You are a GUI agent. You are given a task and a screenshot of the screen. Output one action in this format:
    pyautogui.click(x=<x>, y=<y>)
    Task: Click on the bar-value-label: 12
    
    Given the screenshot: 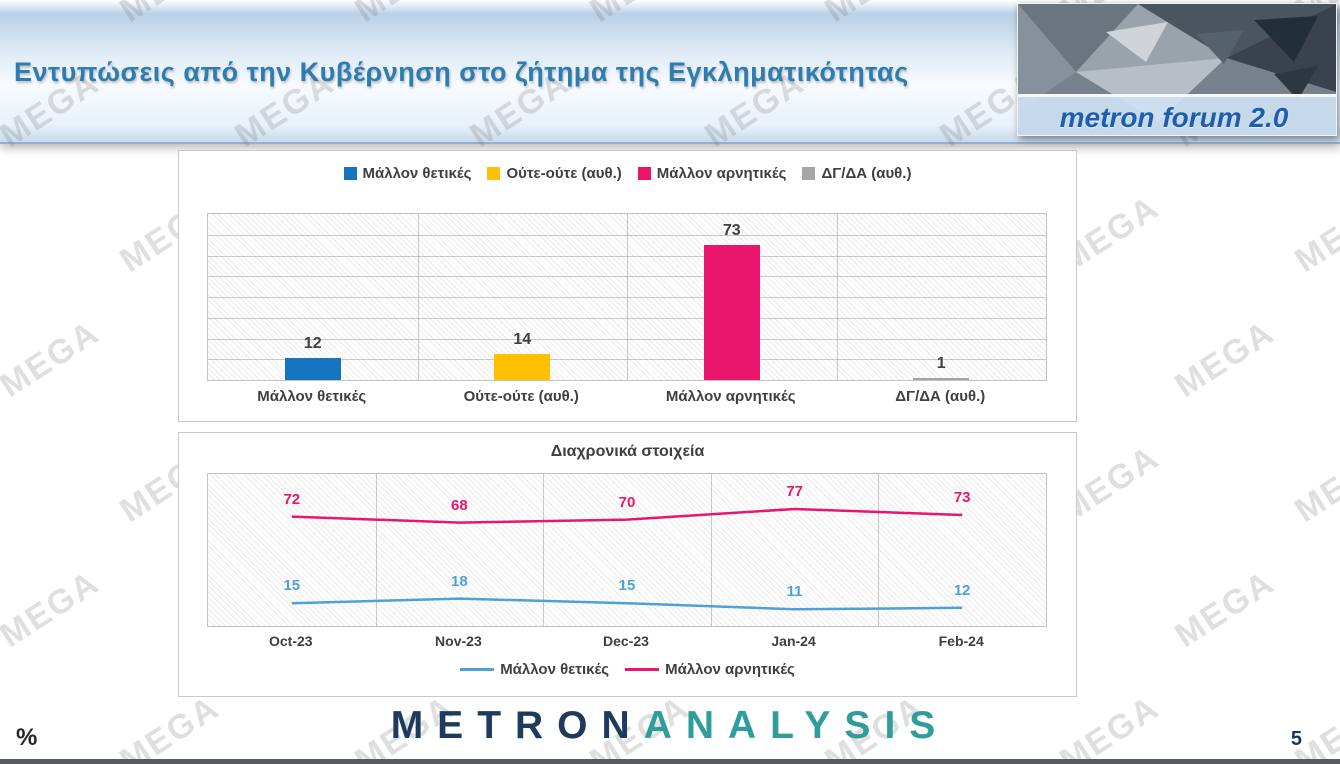 What is the action you would take?
    pyautogui.click(x=312, y=343)
    